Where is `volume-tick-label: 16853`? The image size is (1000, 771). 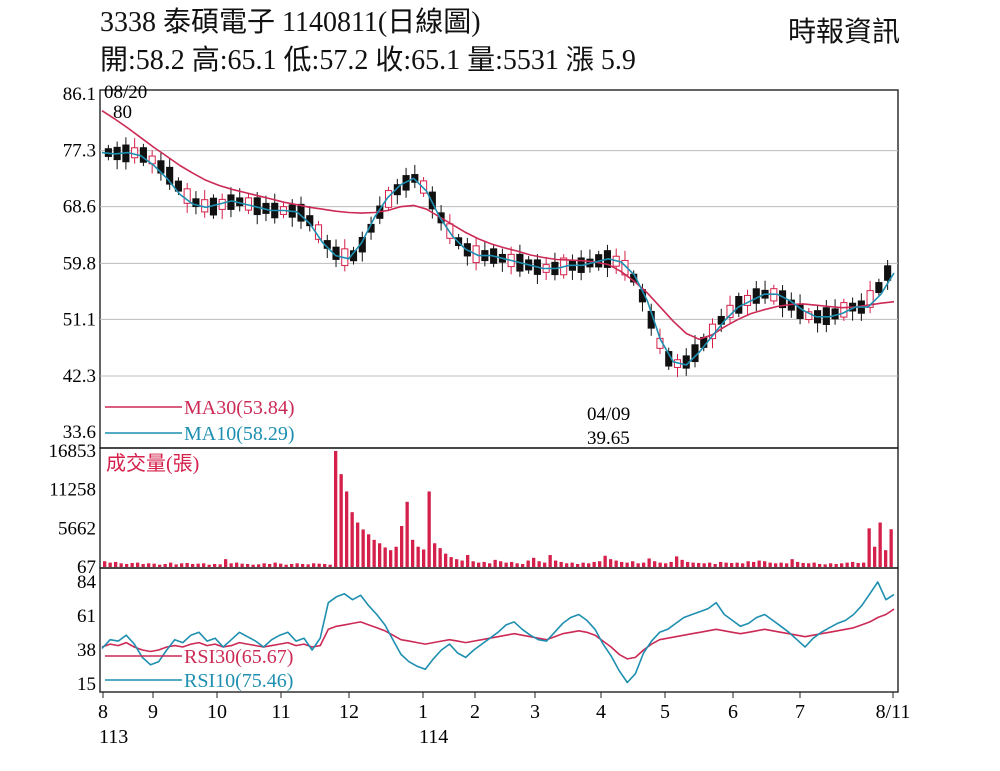
volume-tick-label: 16853 is located at coordinates (73, 451).